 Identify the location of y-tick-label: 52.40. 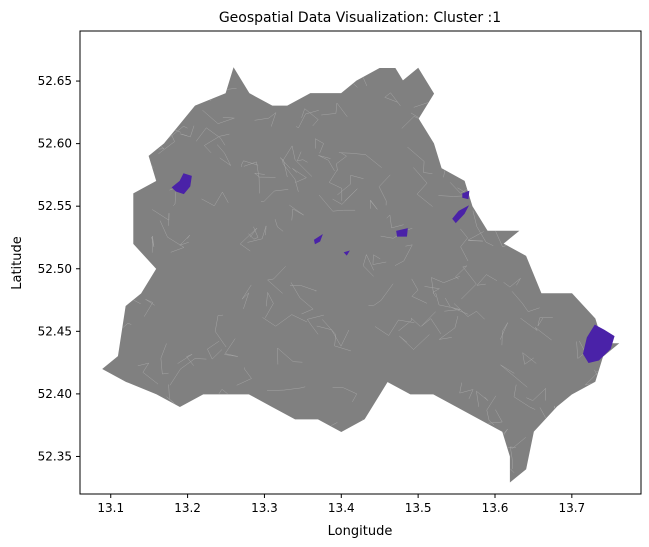
(55, 394).